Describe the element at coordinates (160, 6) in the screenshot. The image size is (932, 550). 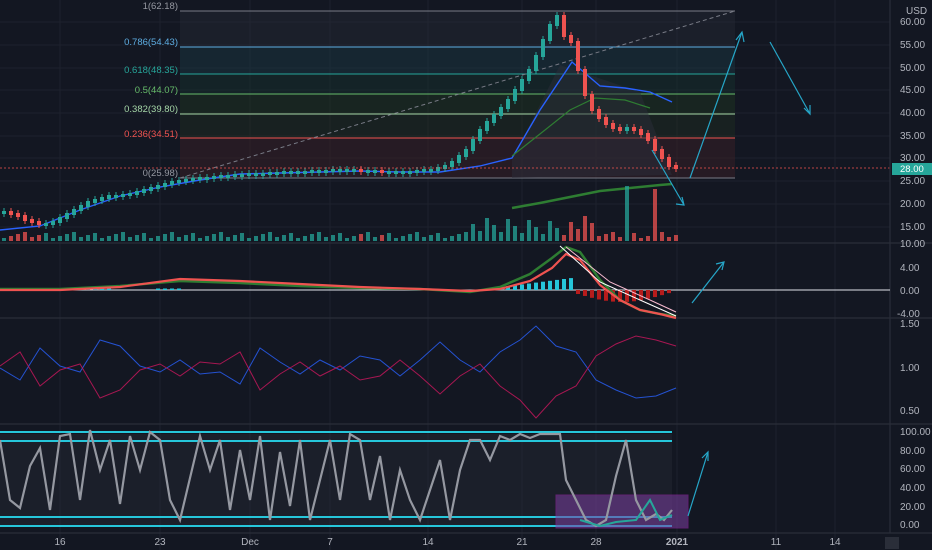
I see `fib-level-1: 1(62.18)` at that location.